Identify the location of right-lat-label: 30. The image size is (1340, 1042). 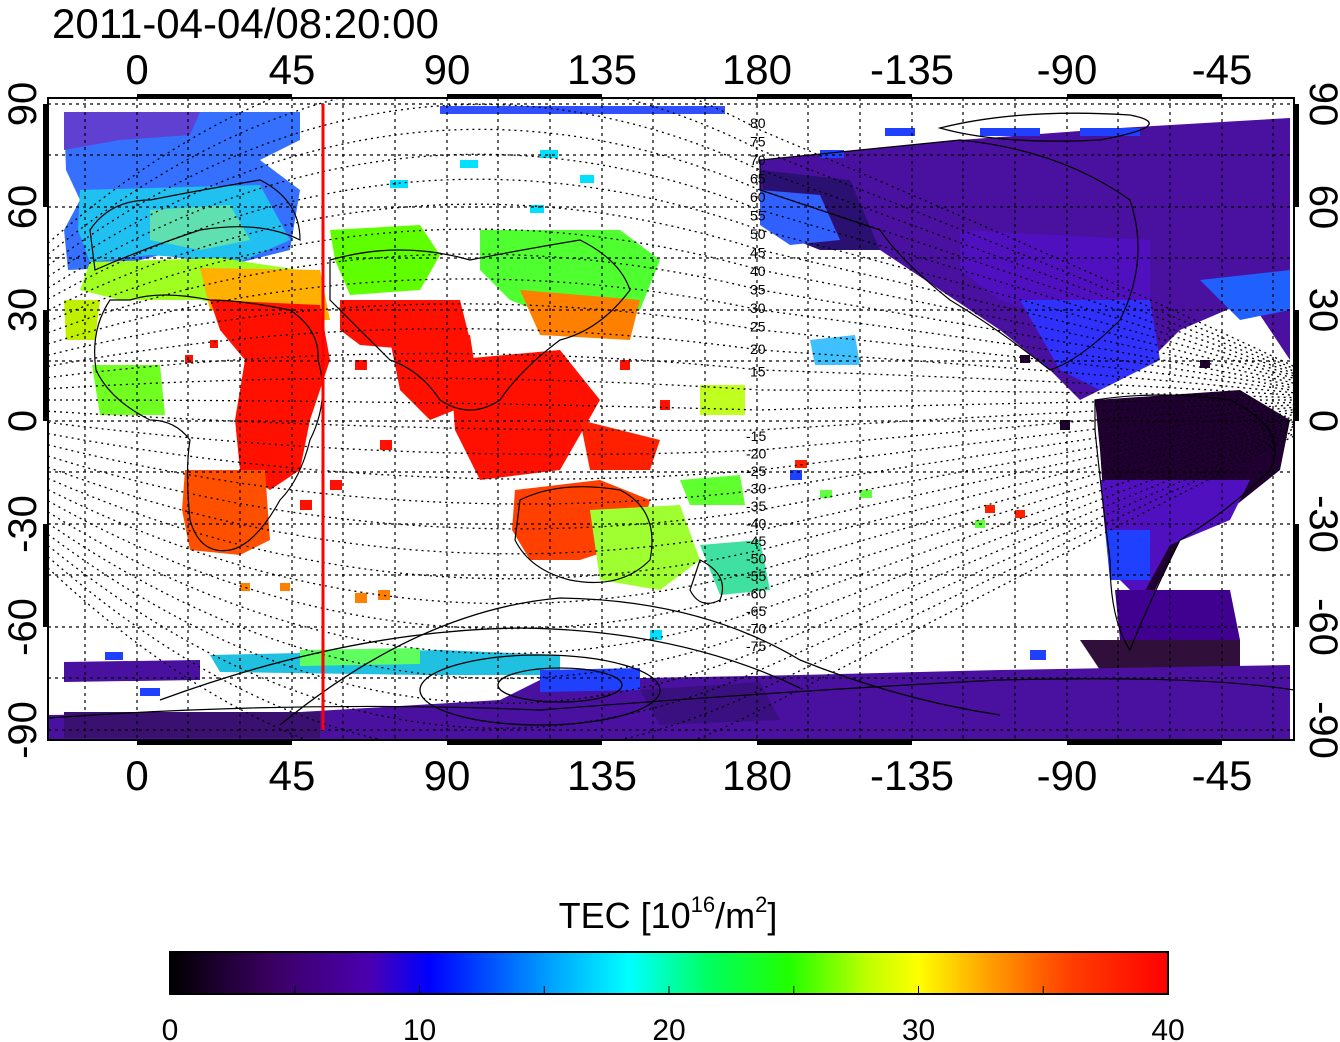
(1320, 310).